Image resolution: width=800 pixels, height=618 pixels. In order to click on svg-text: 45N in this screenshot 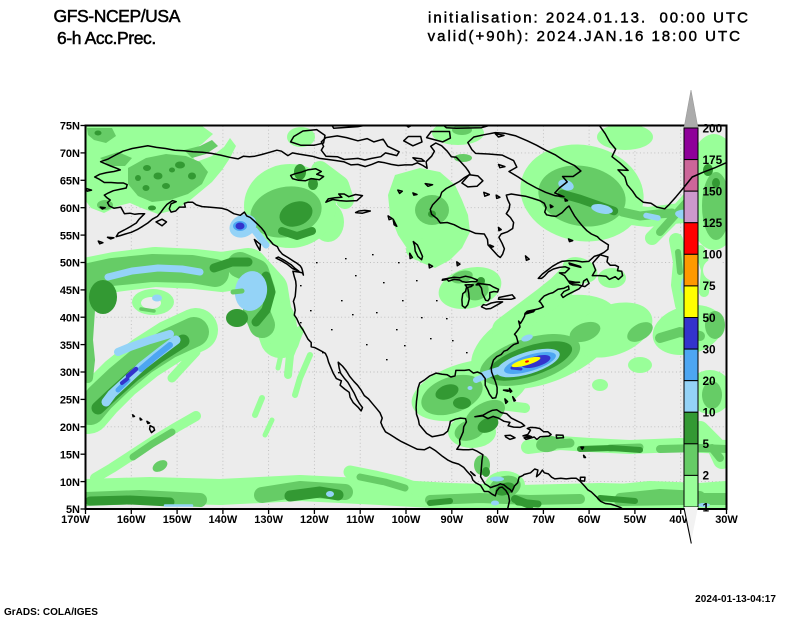, I will do `click(70, 291)`.